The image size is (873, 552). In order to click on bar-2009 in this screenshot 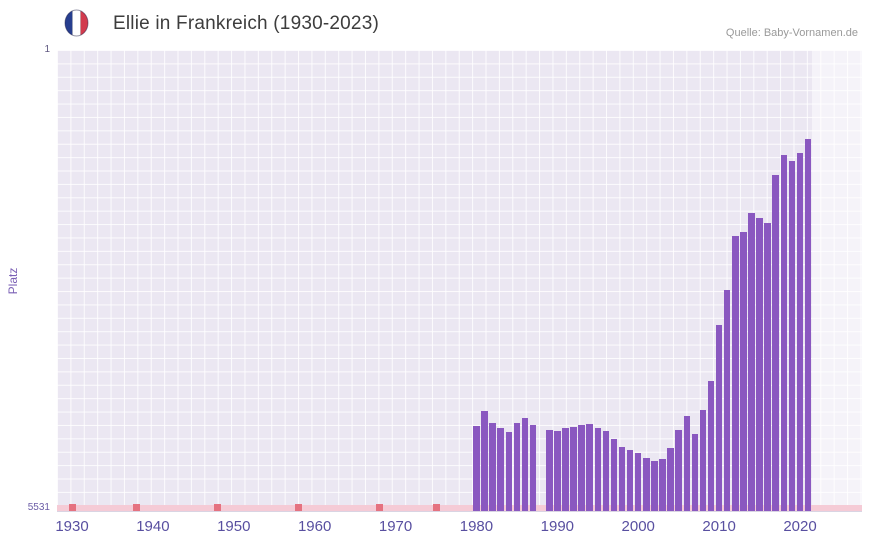, I will do `click(711, 445)`.